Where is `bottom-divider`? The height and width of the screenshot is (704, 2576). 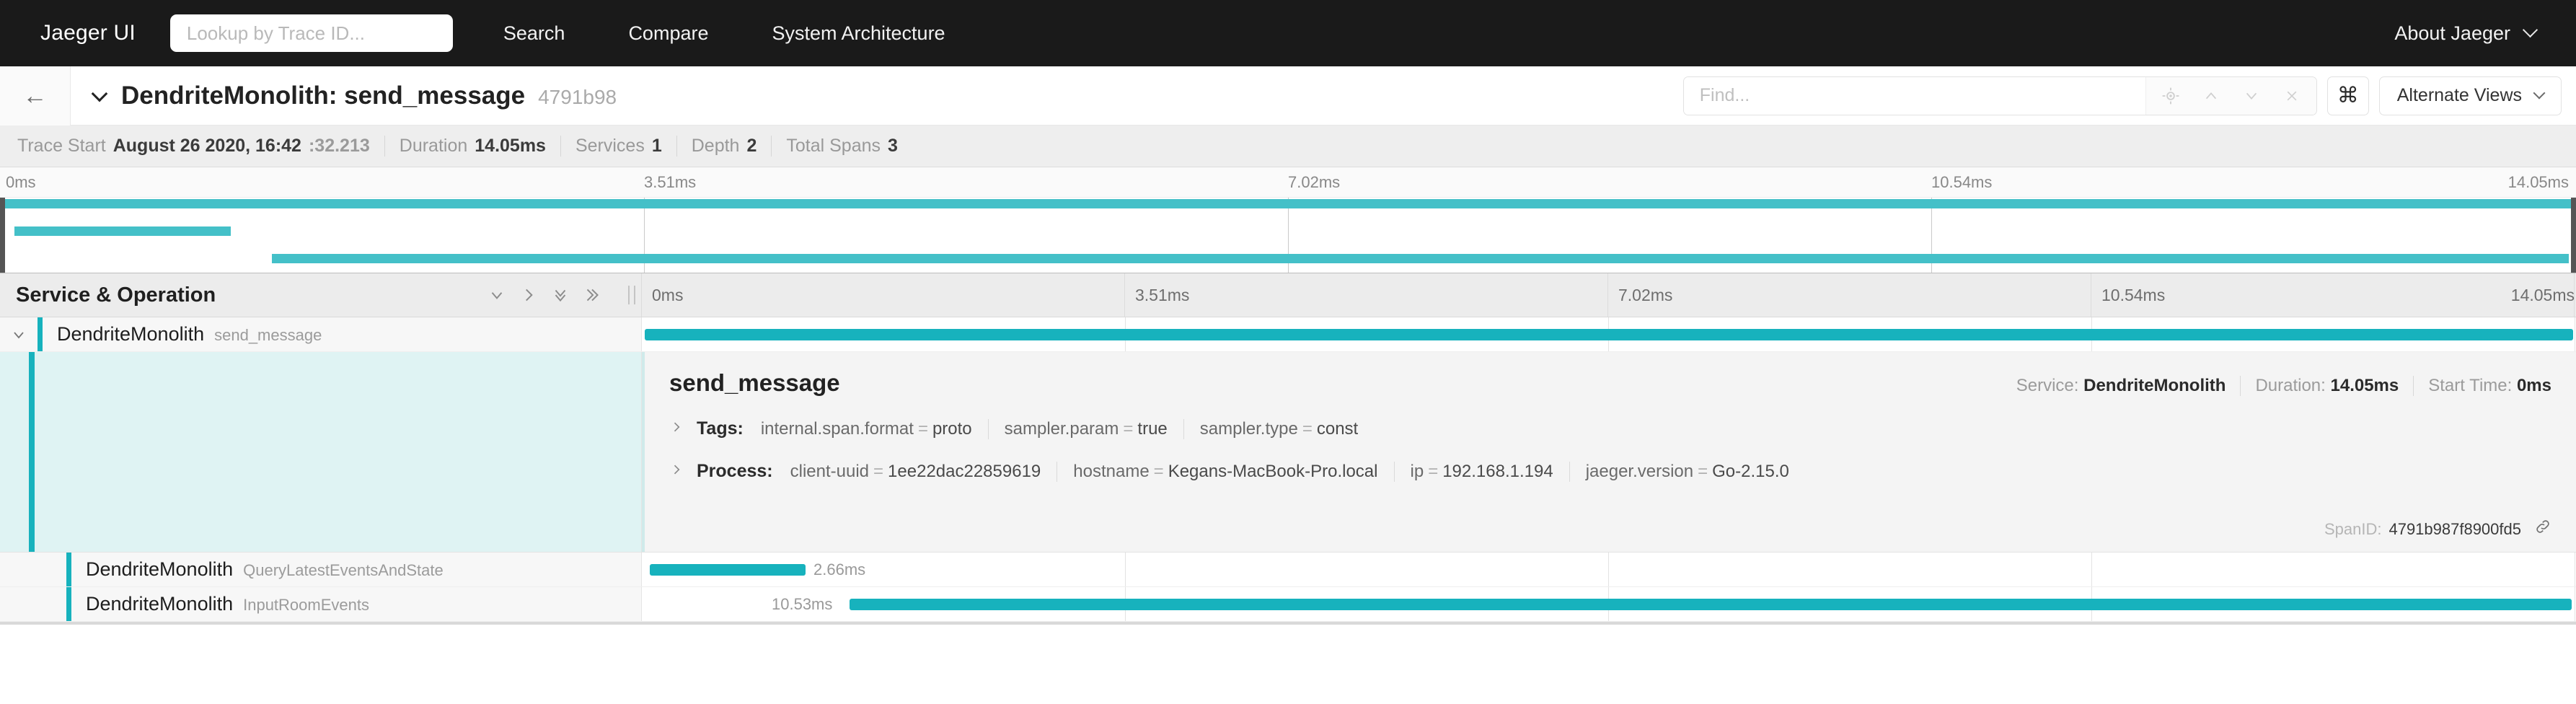
bottom-divider is located at coordinates (1288, 624).